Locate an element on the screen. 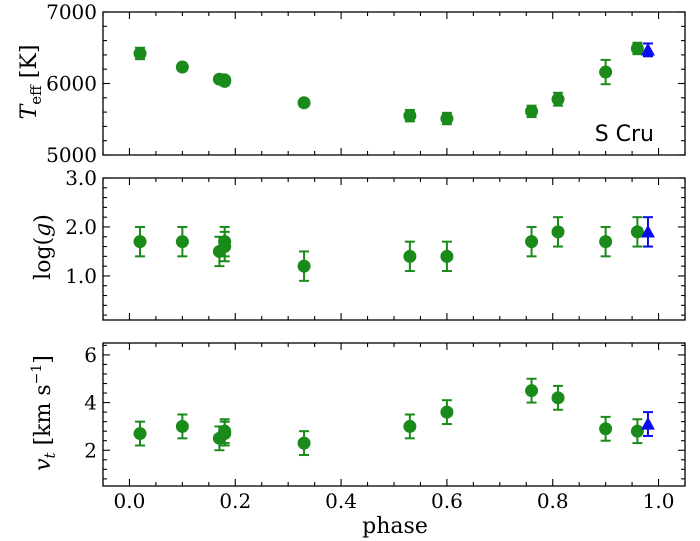 The width and height of the screenshot is (700, 541). y-tick-label: 3.0 is located at coordinates (81, 178).